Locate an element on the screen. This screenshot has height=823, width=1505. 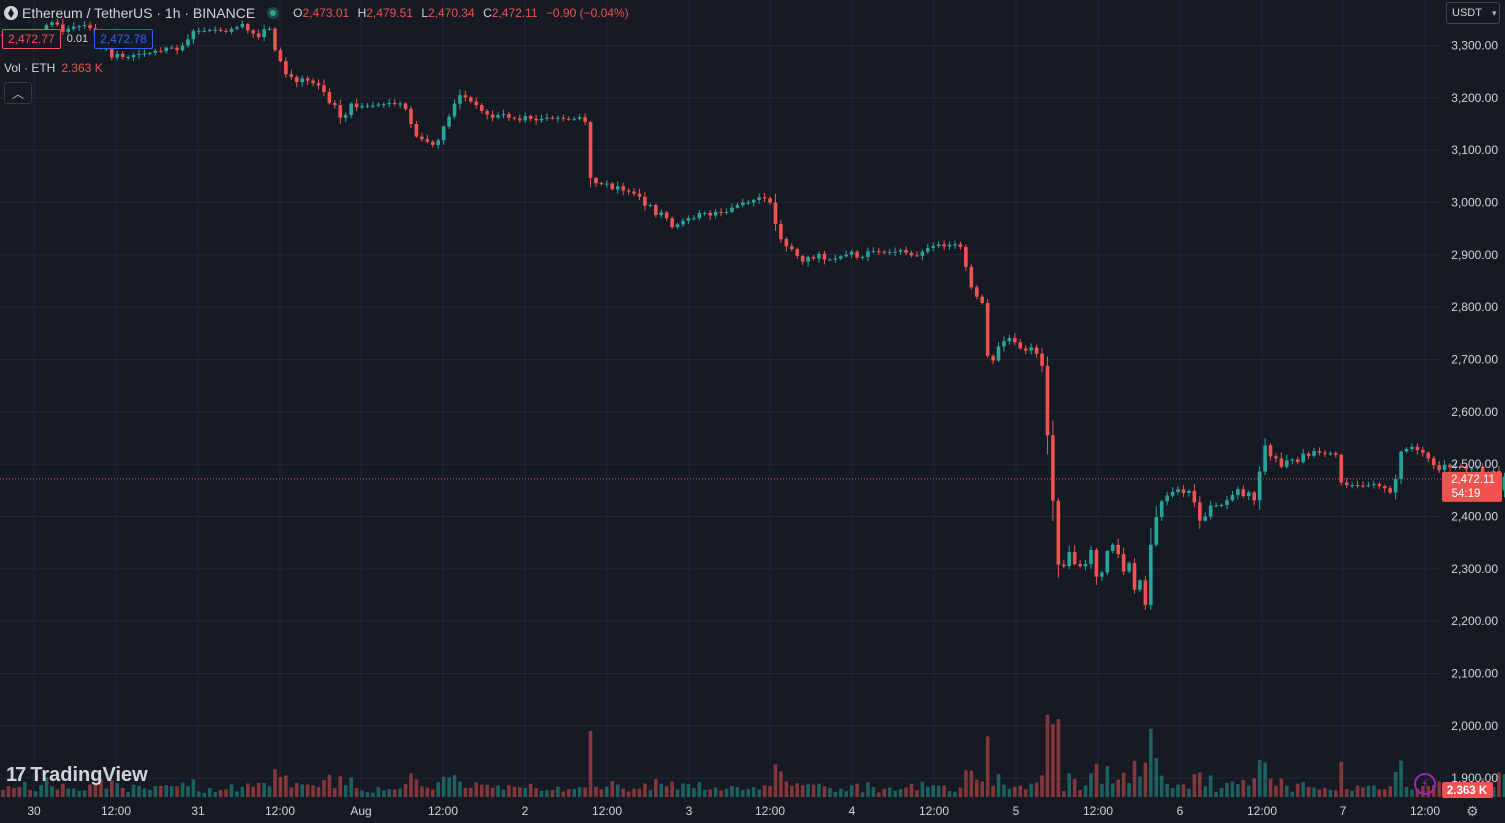
gear-icon: ⚙ is located at coordinates (1472, 811).